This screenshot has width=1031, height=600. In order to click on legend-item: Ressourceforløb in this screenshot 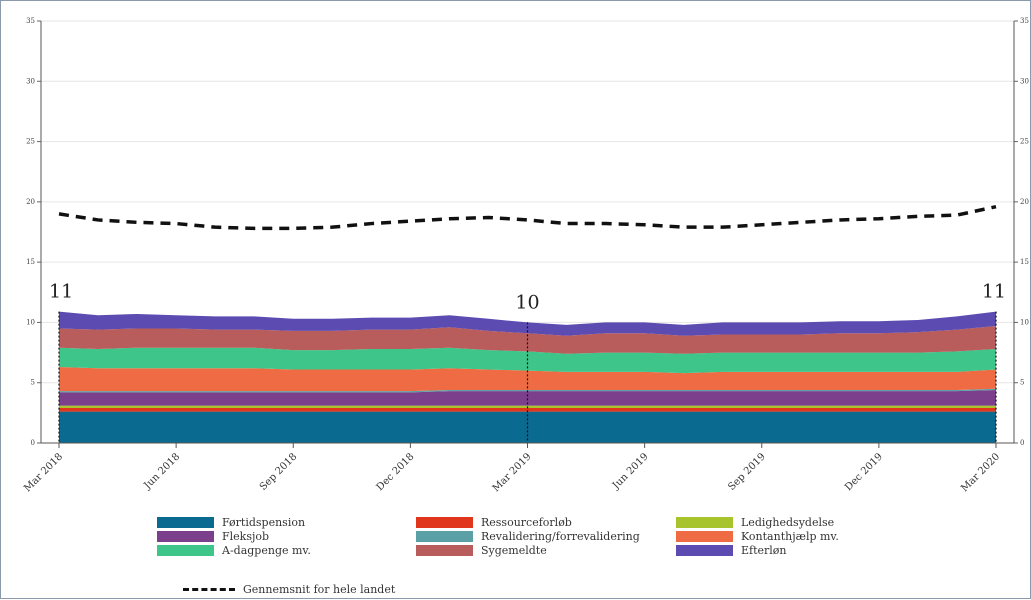, I will do `click(494, 522)`.